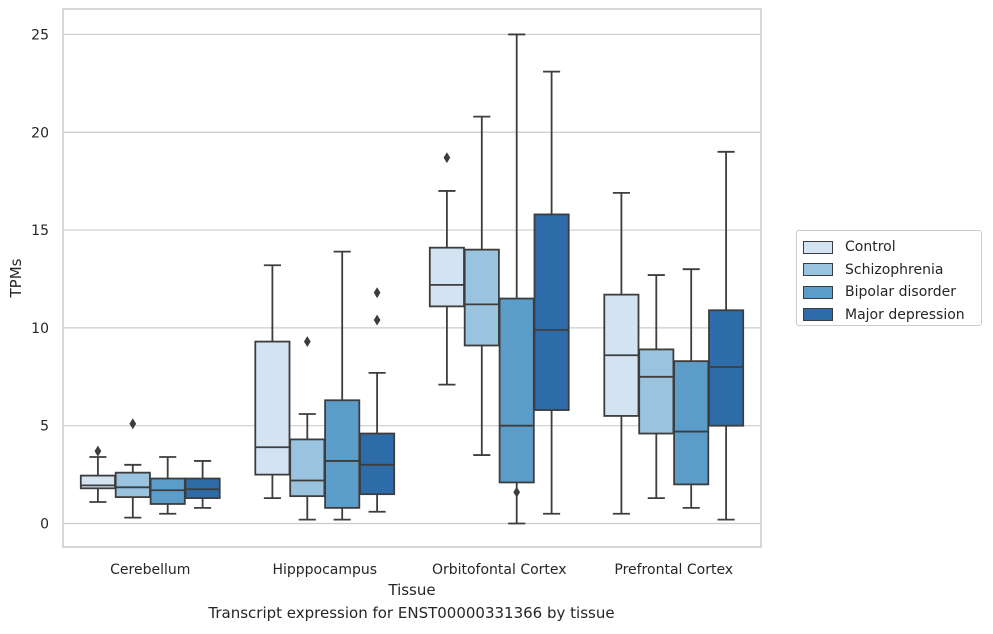 The height and width of the screenshot is (634, 993). Describe the element at coordinates (40, 35) in the screenshot. I see `y-tick-label: 25` at that location.